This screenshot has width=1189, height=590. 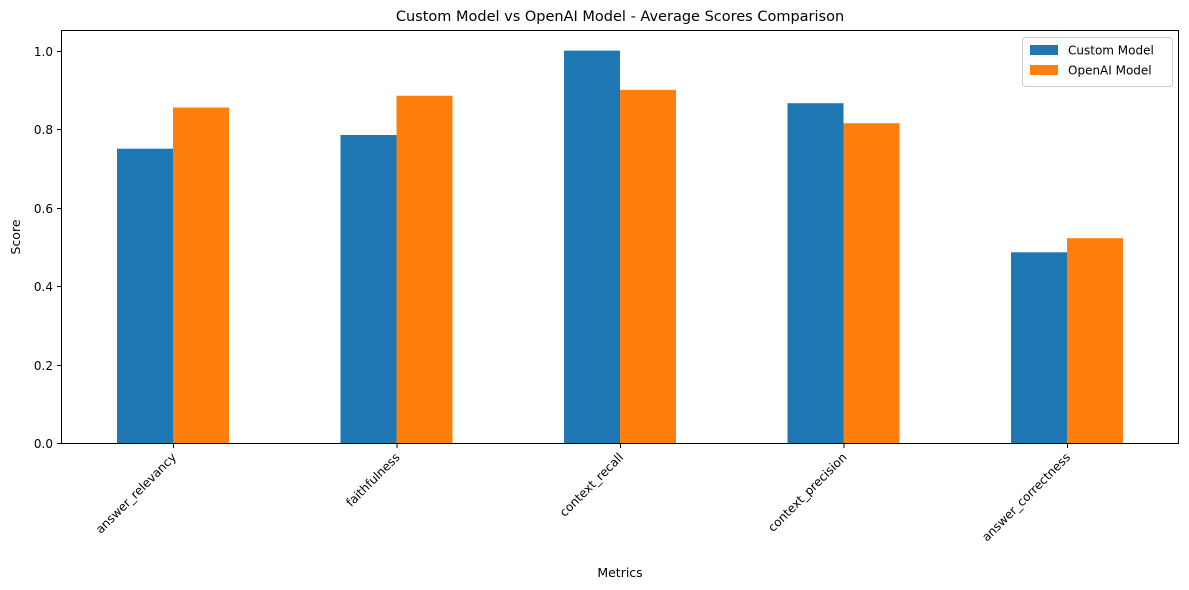 What do you see at coordinates (815, 273) in the screenshot?
I see `bar-custom-context_precision` at bounding box center [815, 273].